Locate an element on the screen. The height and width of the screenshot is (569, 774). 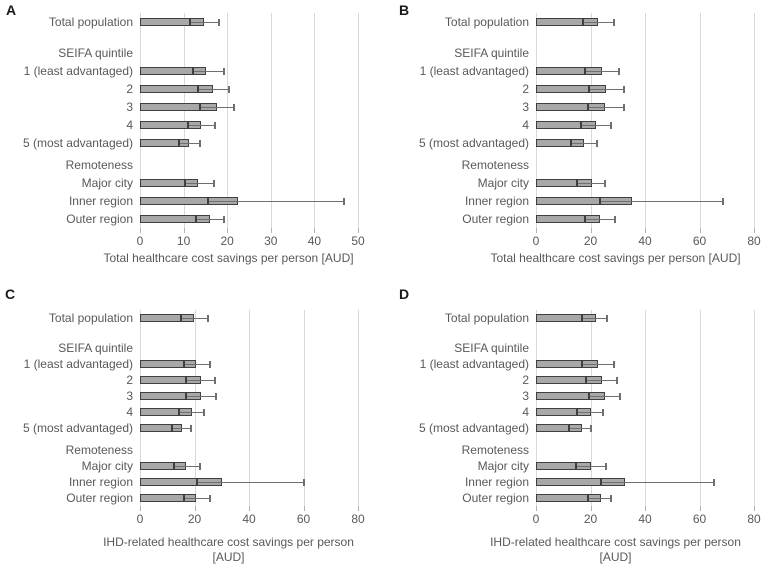
panel-letter: B is located at coordinates (404, 10).